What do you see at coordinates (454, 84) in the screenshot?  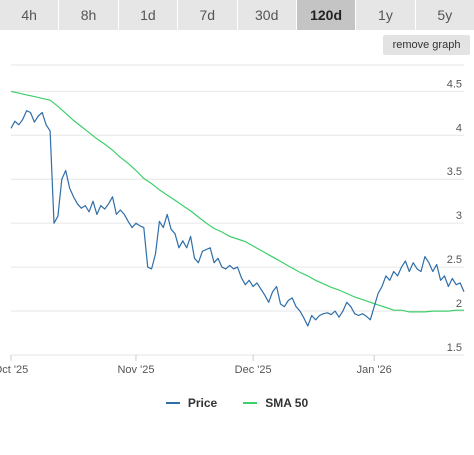 I see `y-tick-label: 4.5` at bounding box center [454, 84].